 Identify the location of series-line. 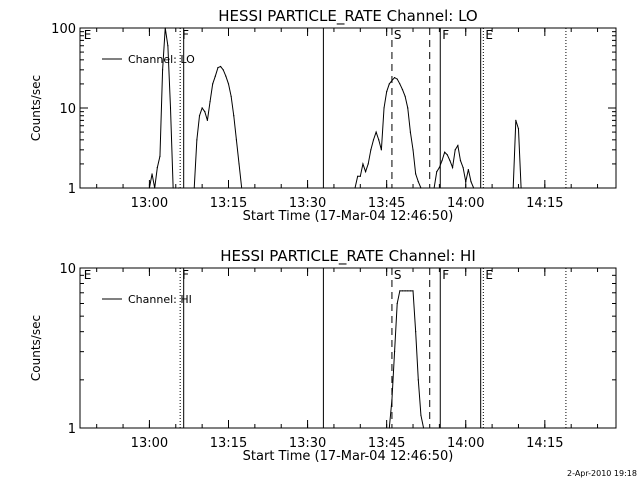
(406, 359).